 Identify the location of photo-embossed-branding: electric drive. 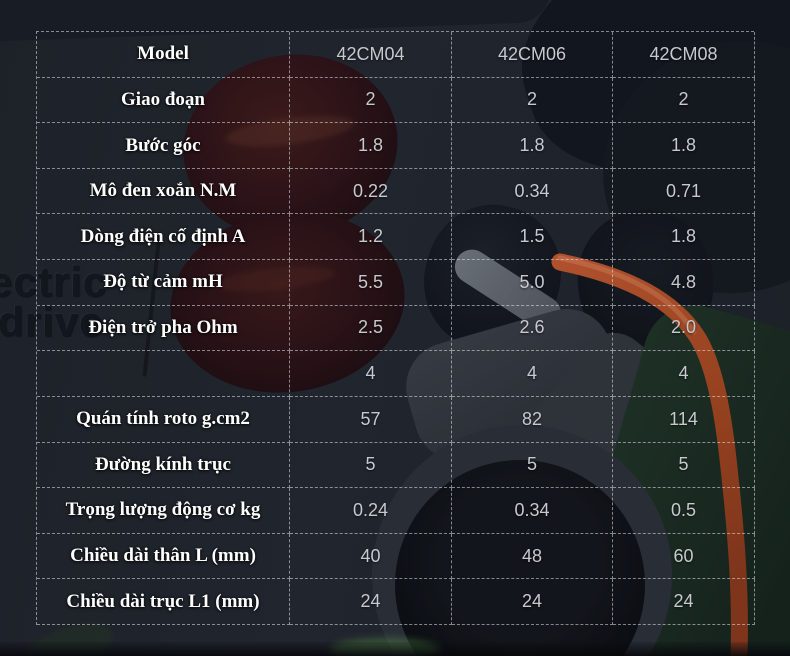
(54, 301).